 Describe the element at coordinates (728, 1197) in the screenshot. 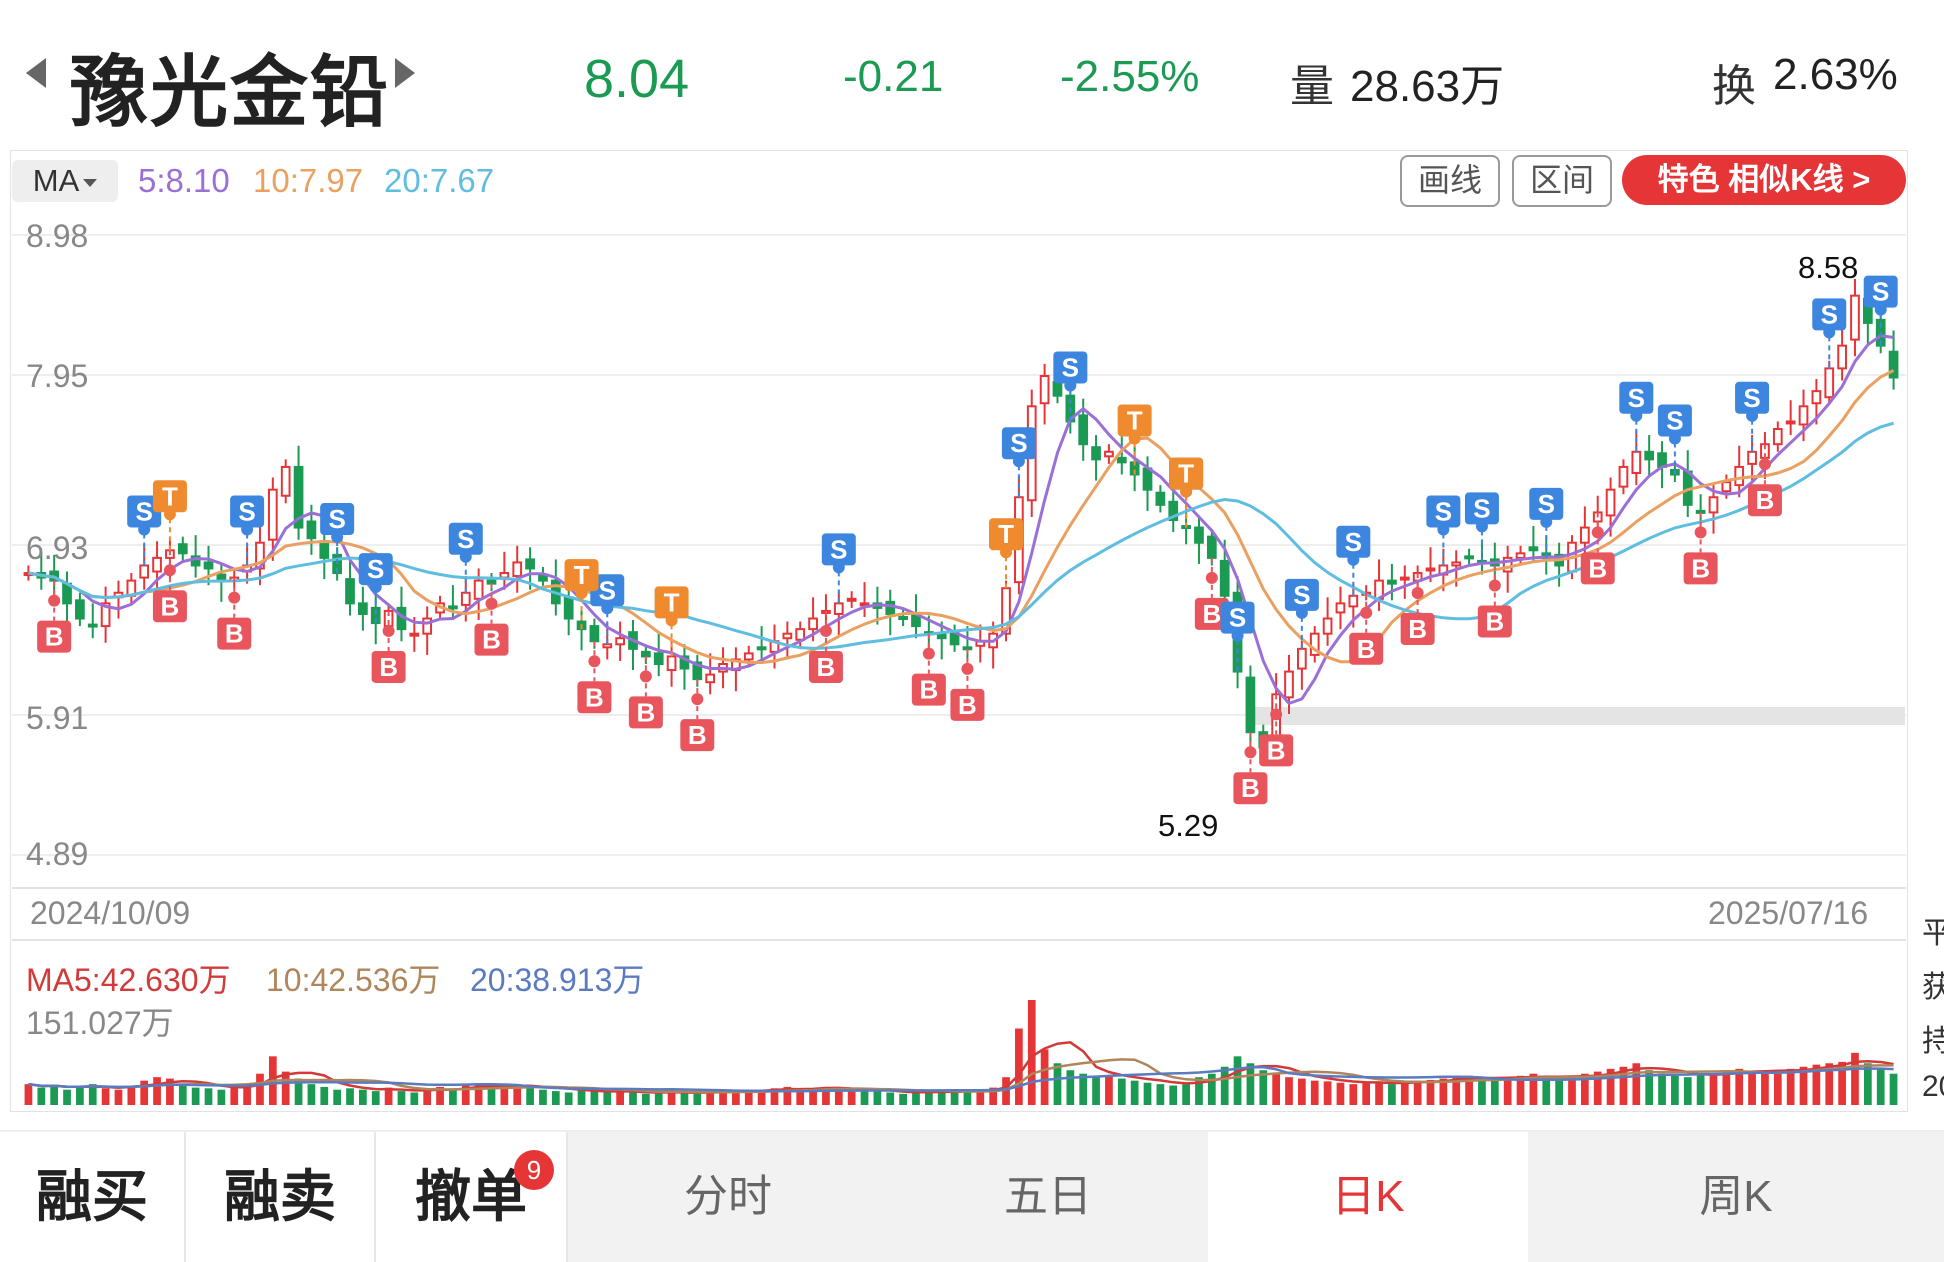

I see `tab-intraday: 分时` at that location.